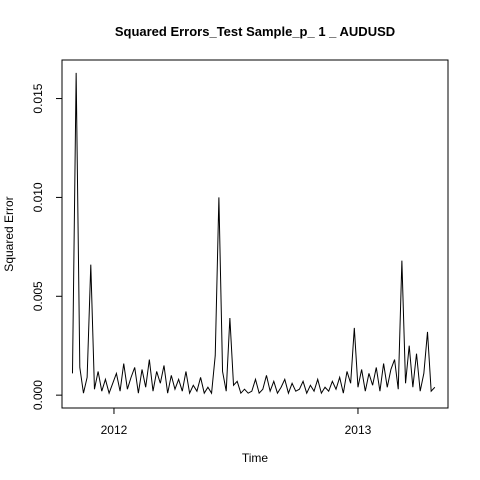  Describe the element at coordinates (9, 233) in the screenshot. I see `y-axis-label: Squared Error` at that location.